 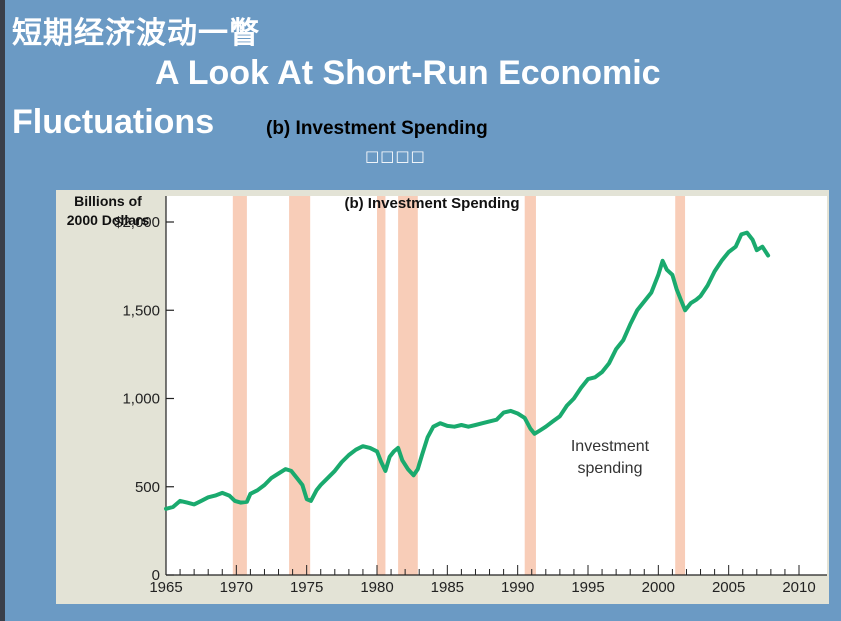 I want to click on y-axis-label-line1: Billions of, so click(x=108, y=201).